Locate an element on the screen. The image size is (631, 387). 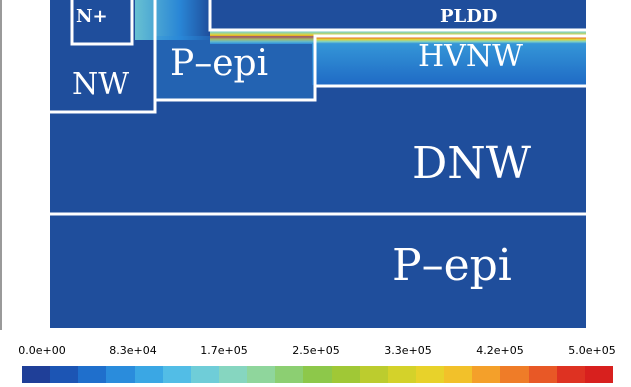
colorbar is located at coordinates (317, 374).